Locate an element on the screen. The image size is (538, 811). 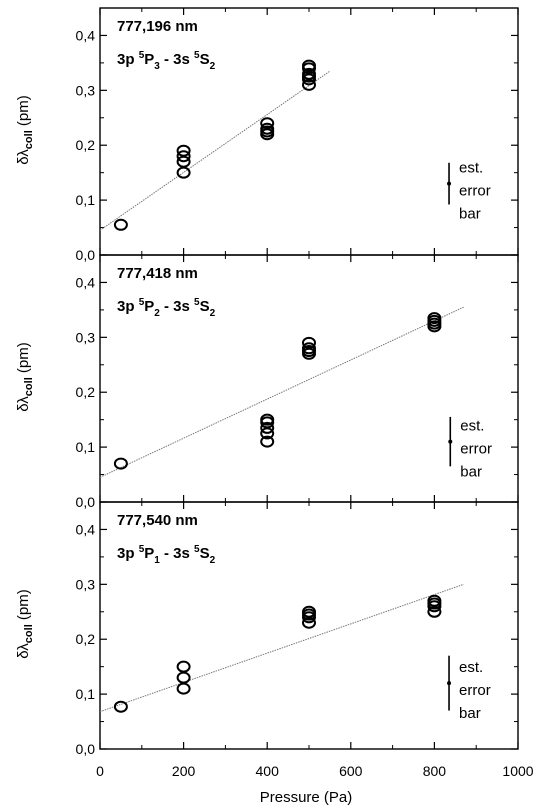
x-tick-label: 0 is located at coordinates (100, 771).